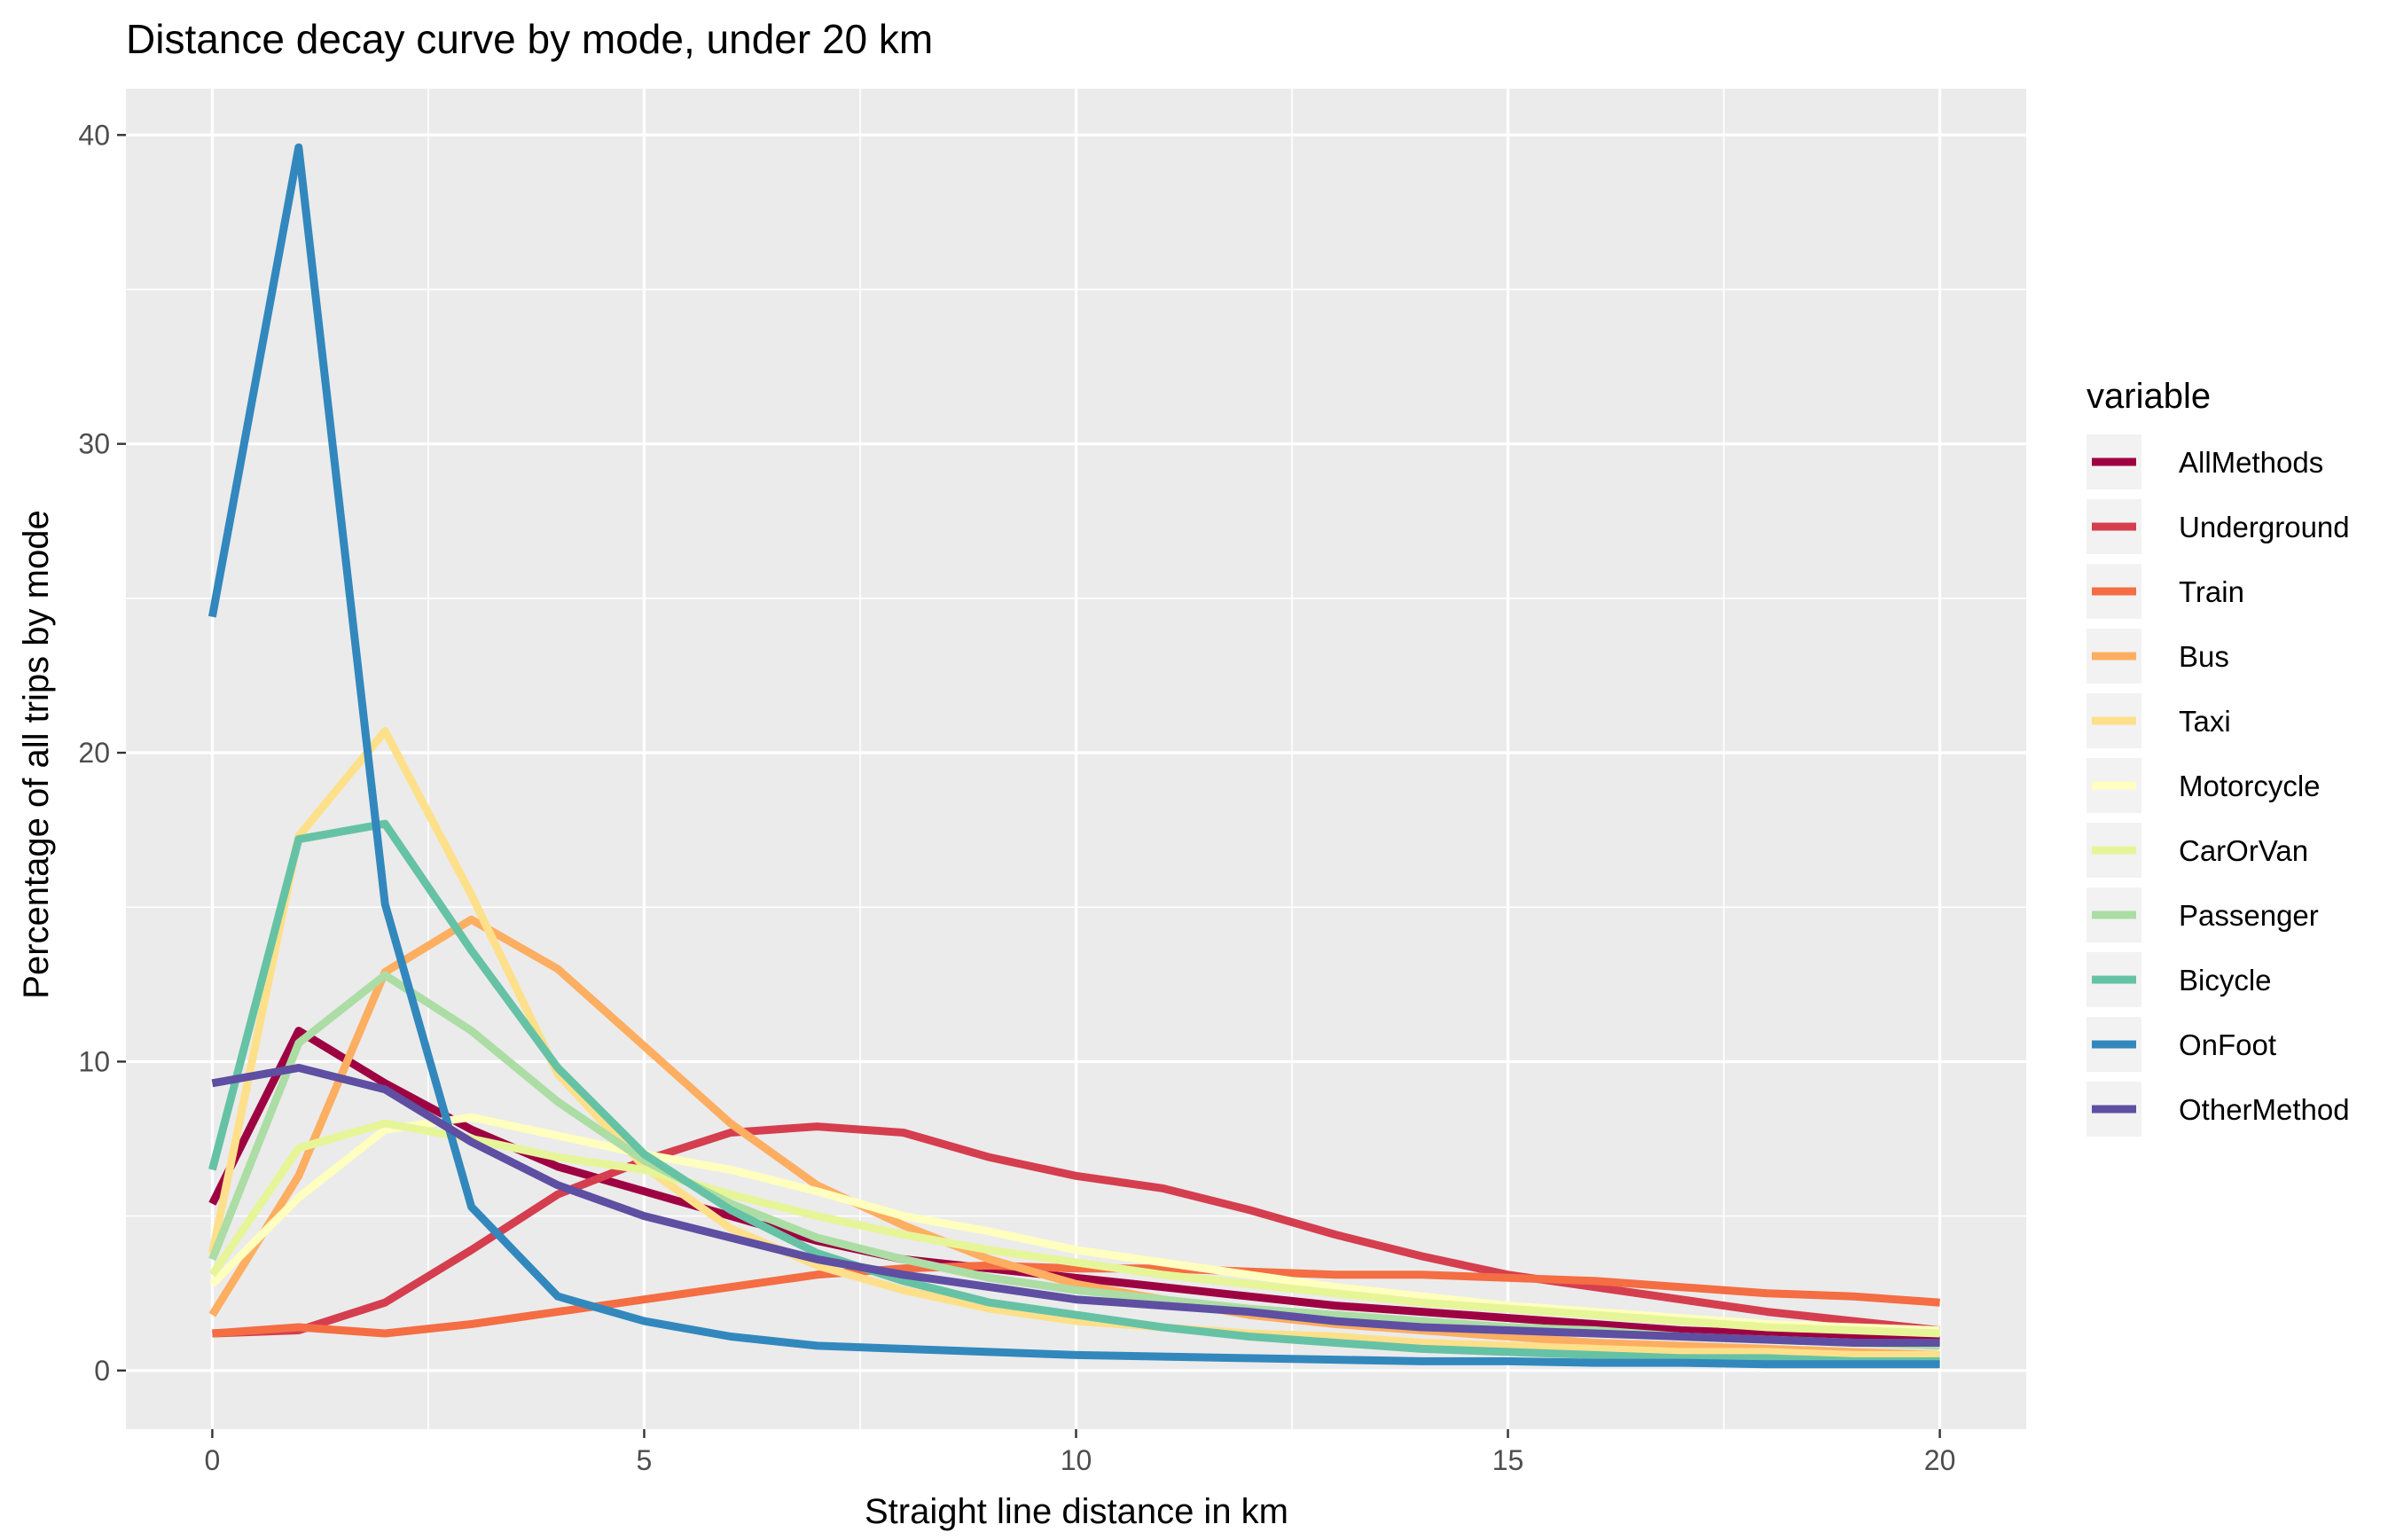 This screenshot has height=1540, width=2388. Describe the element at coordinates (645, 1460) in the screenshot. I see `x-tick-label: 5` at that location.